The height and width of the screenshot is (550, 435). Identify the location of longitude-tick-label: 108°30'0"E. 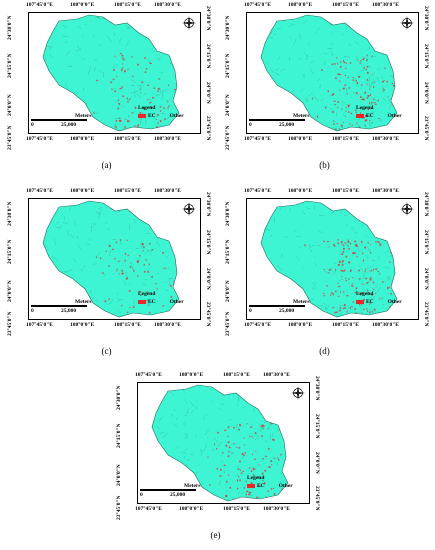
(276, 375).